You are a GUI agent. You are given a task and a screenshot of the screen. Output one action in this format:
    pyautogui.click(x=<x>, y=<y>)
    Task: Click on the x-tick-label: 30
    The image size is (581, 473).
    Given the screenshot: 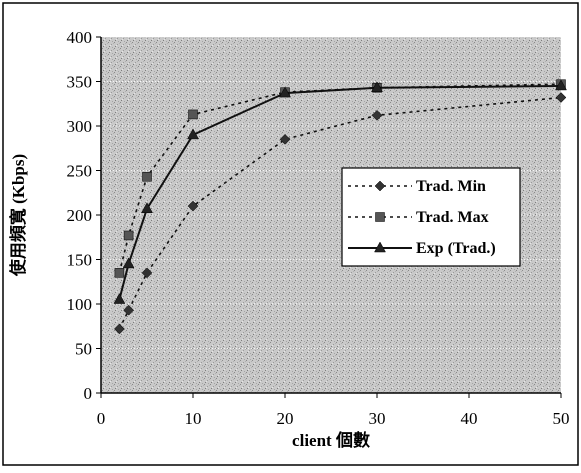 What is the action you would take?
    pyautogui.click(x=377, y=418)
    